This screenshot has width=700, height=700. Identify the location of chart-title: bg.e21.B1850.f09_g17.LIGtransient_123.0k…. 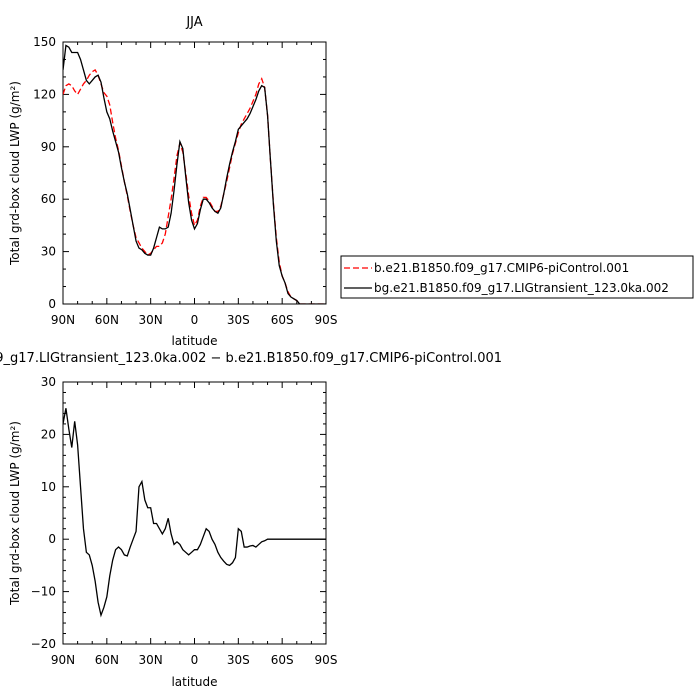
(251, 358).